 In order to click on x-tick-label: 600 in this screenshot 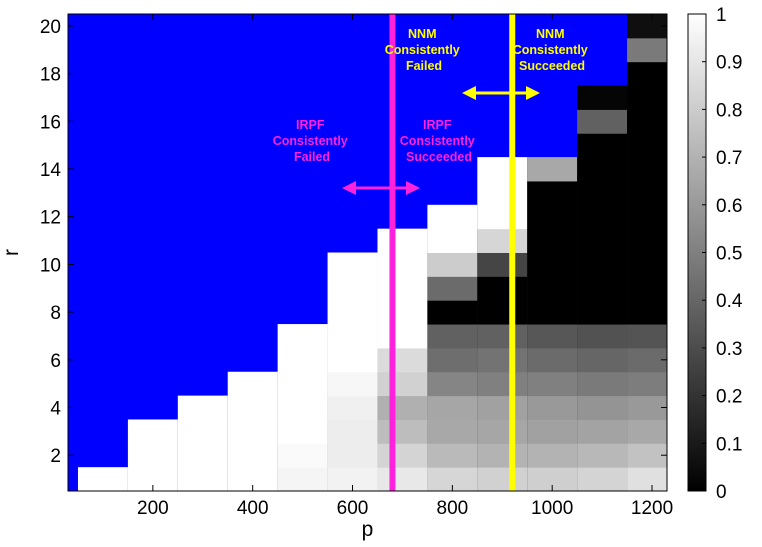, I will do `click(353, 508)`.